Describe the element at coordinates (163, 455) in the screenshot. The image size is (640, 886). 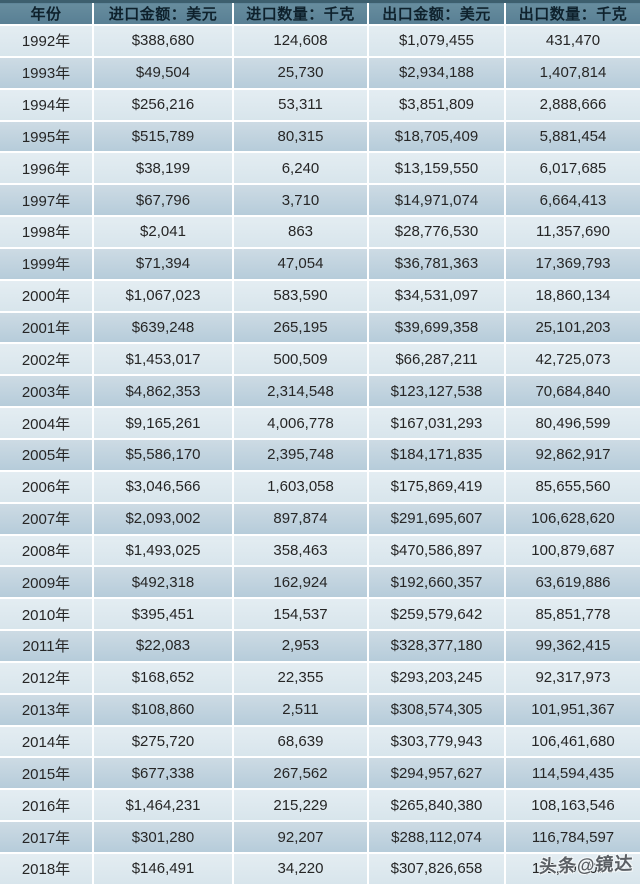
I see `table-cell: $5,586,170` at that location.